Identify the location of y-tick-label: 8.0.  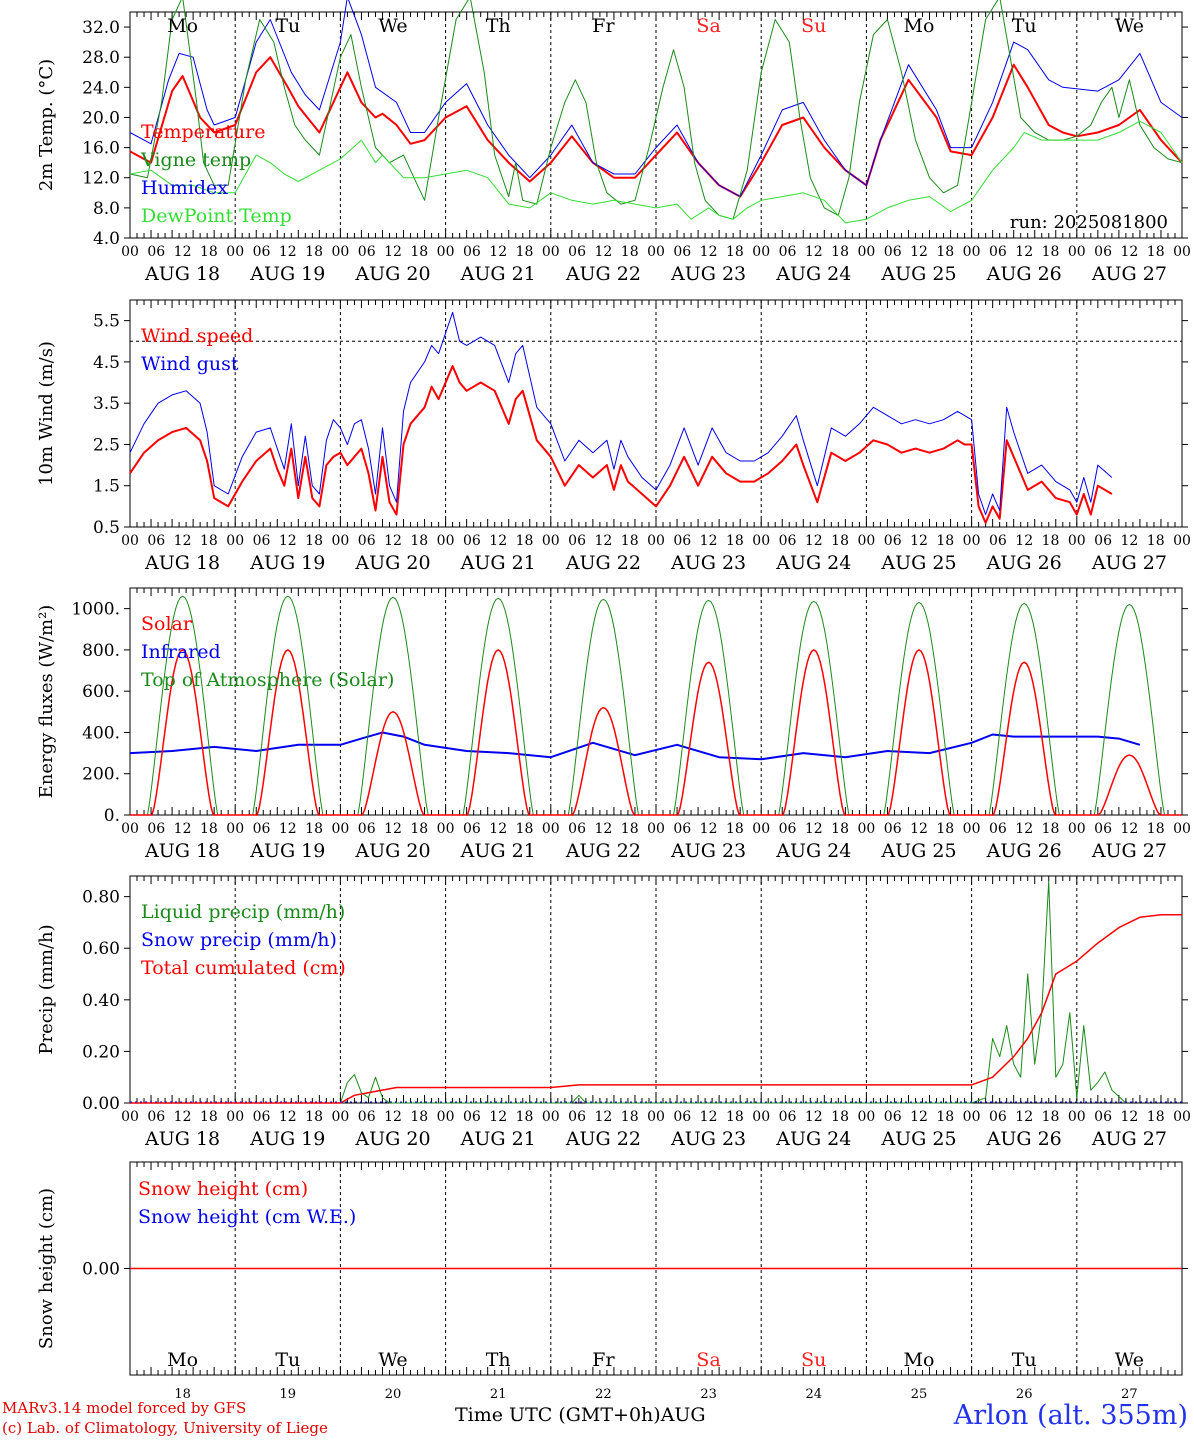
(106, 209).